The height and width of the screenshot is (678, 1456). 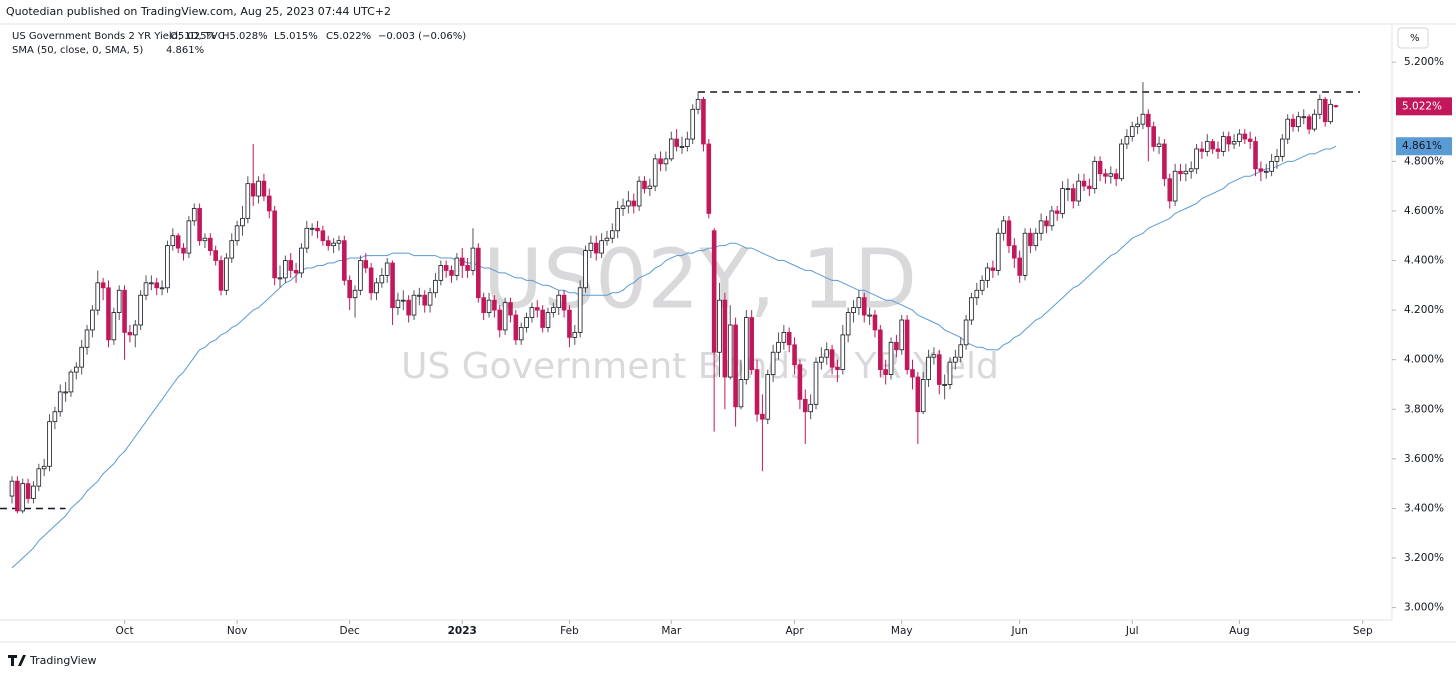 I want to click on y-tick-label: 3.200%, so click(x=1424, y=558).